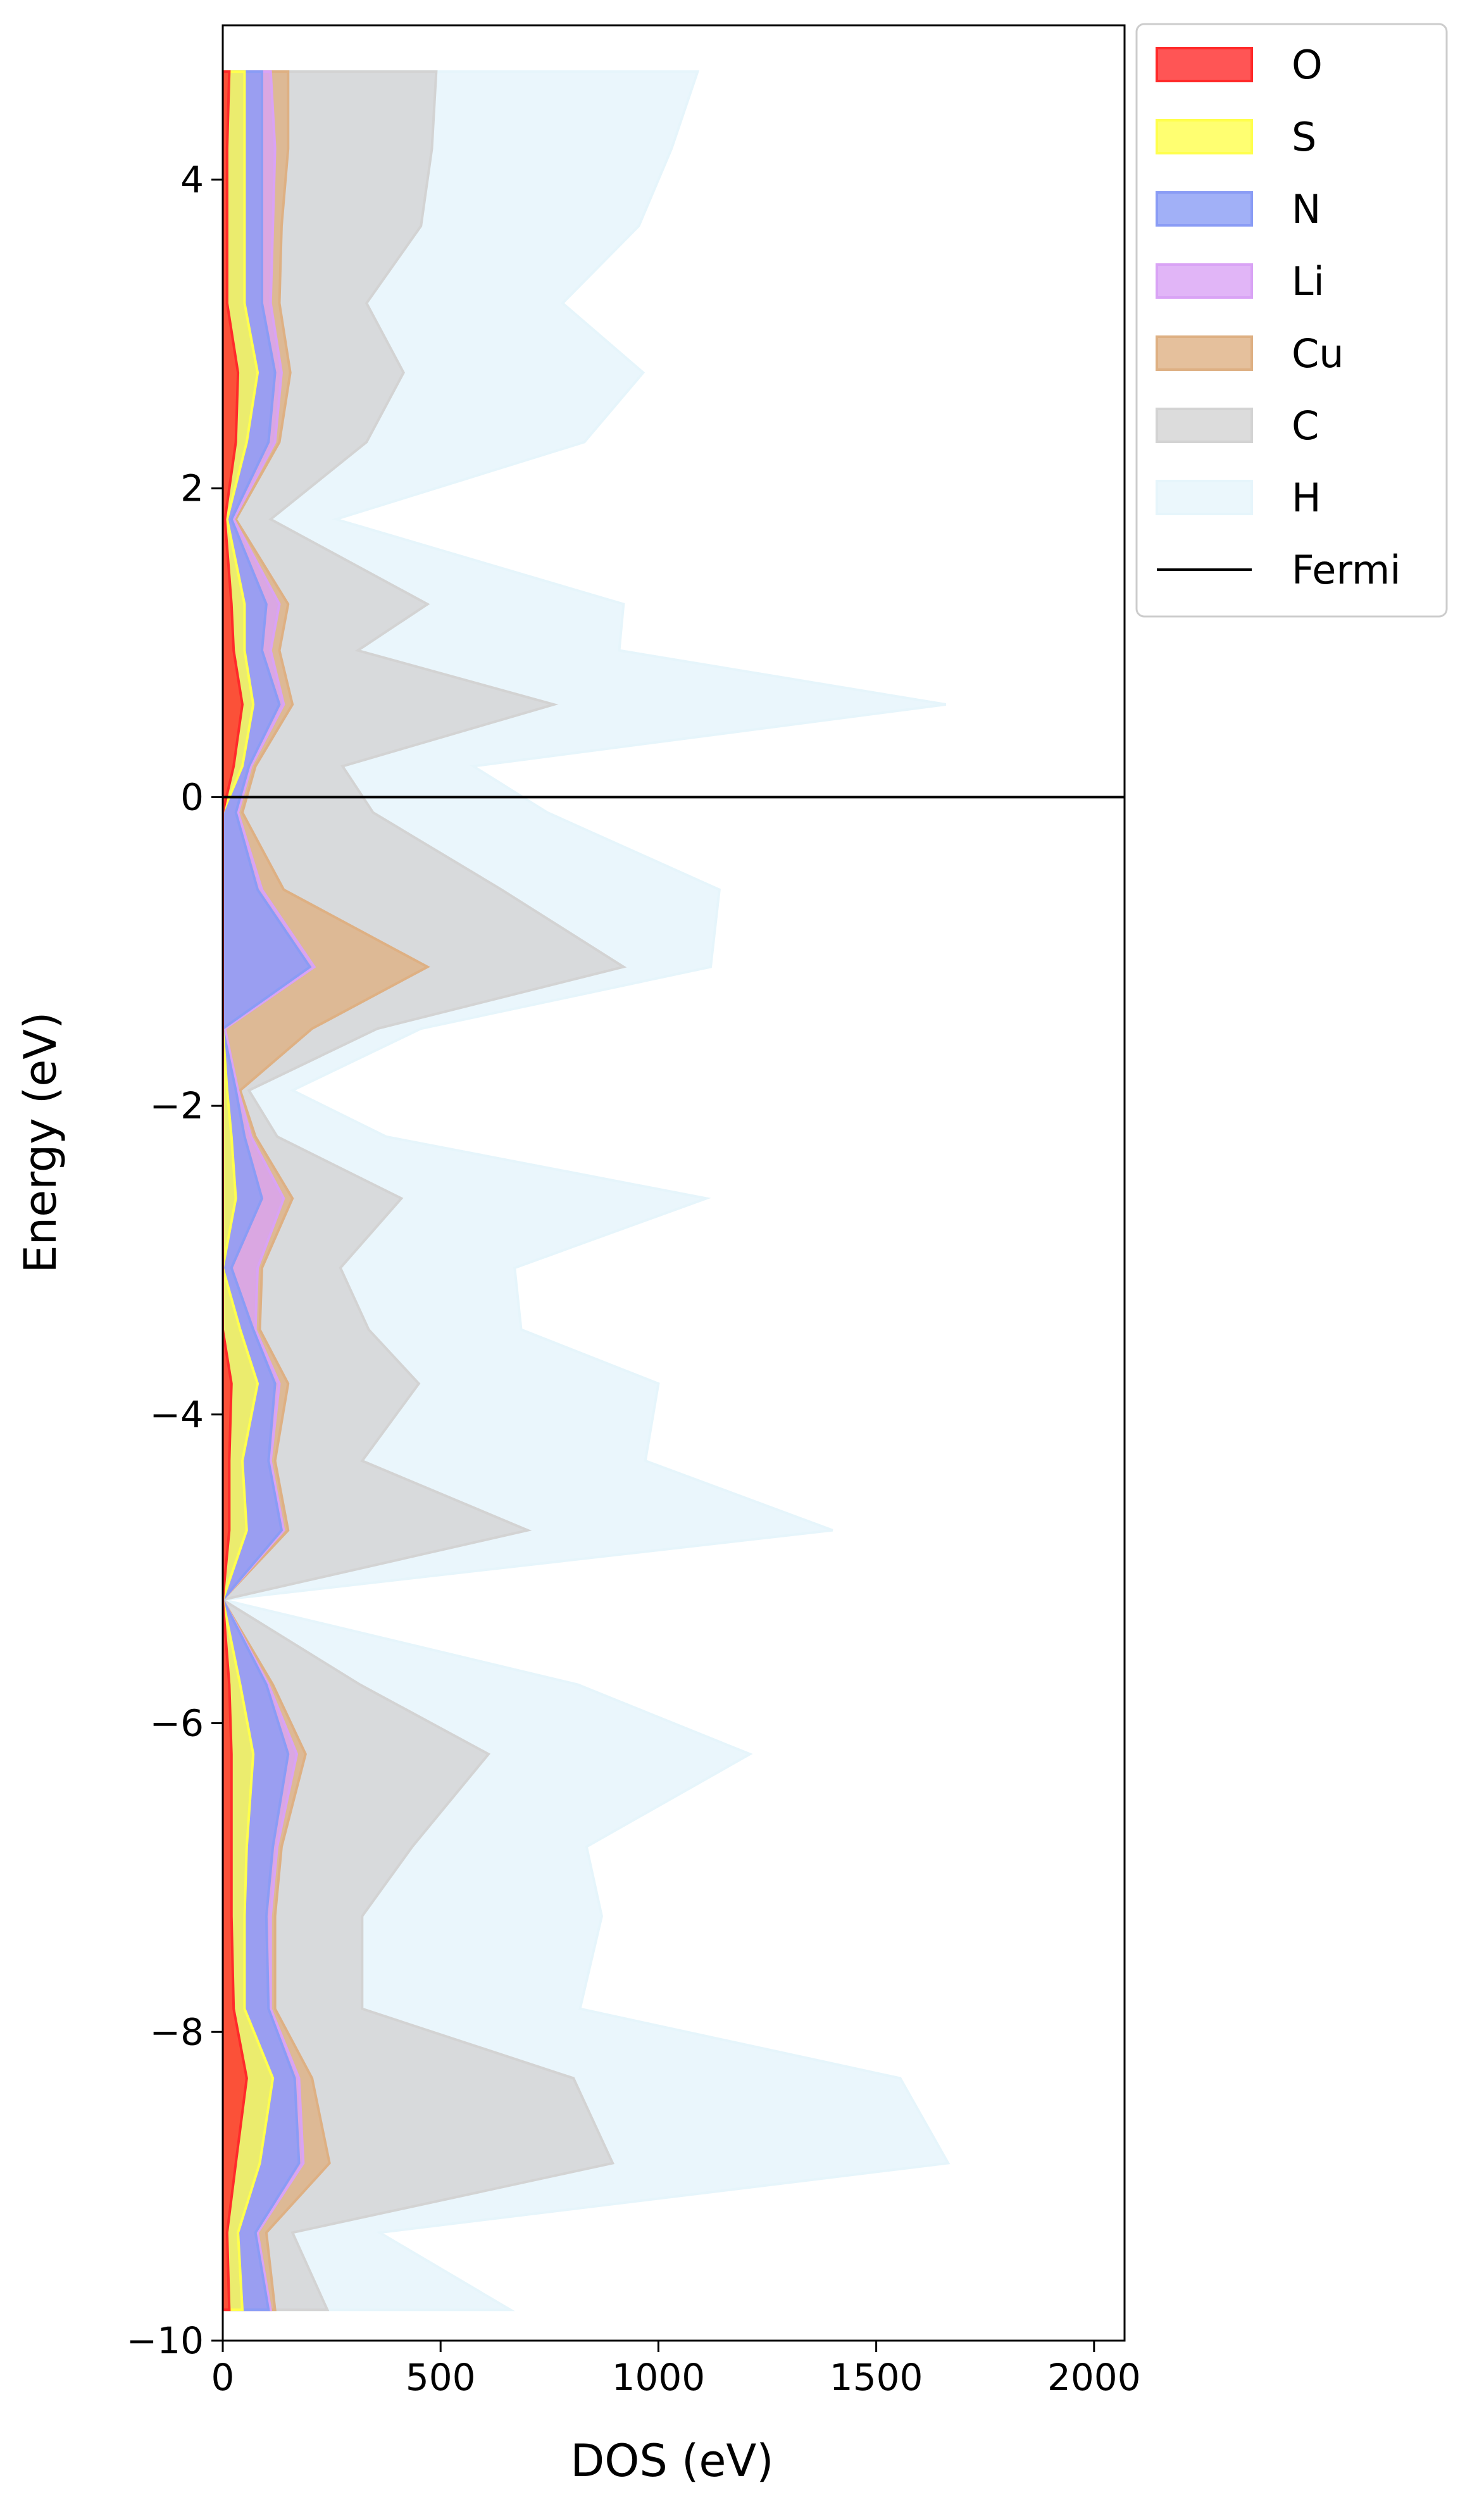  What do you see at coordinates (1204, 497) in the screenshot?
I see `legend-swatch-h` at bounding box center [1204, 497].